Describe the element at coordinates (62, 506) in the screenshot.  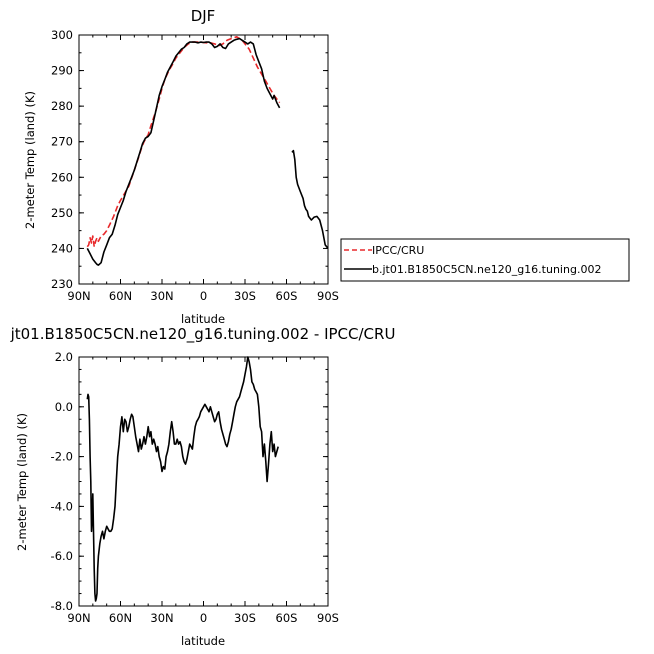
I see `y-tick-label: -4.0` at that location.